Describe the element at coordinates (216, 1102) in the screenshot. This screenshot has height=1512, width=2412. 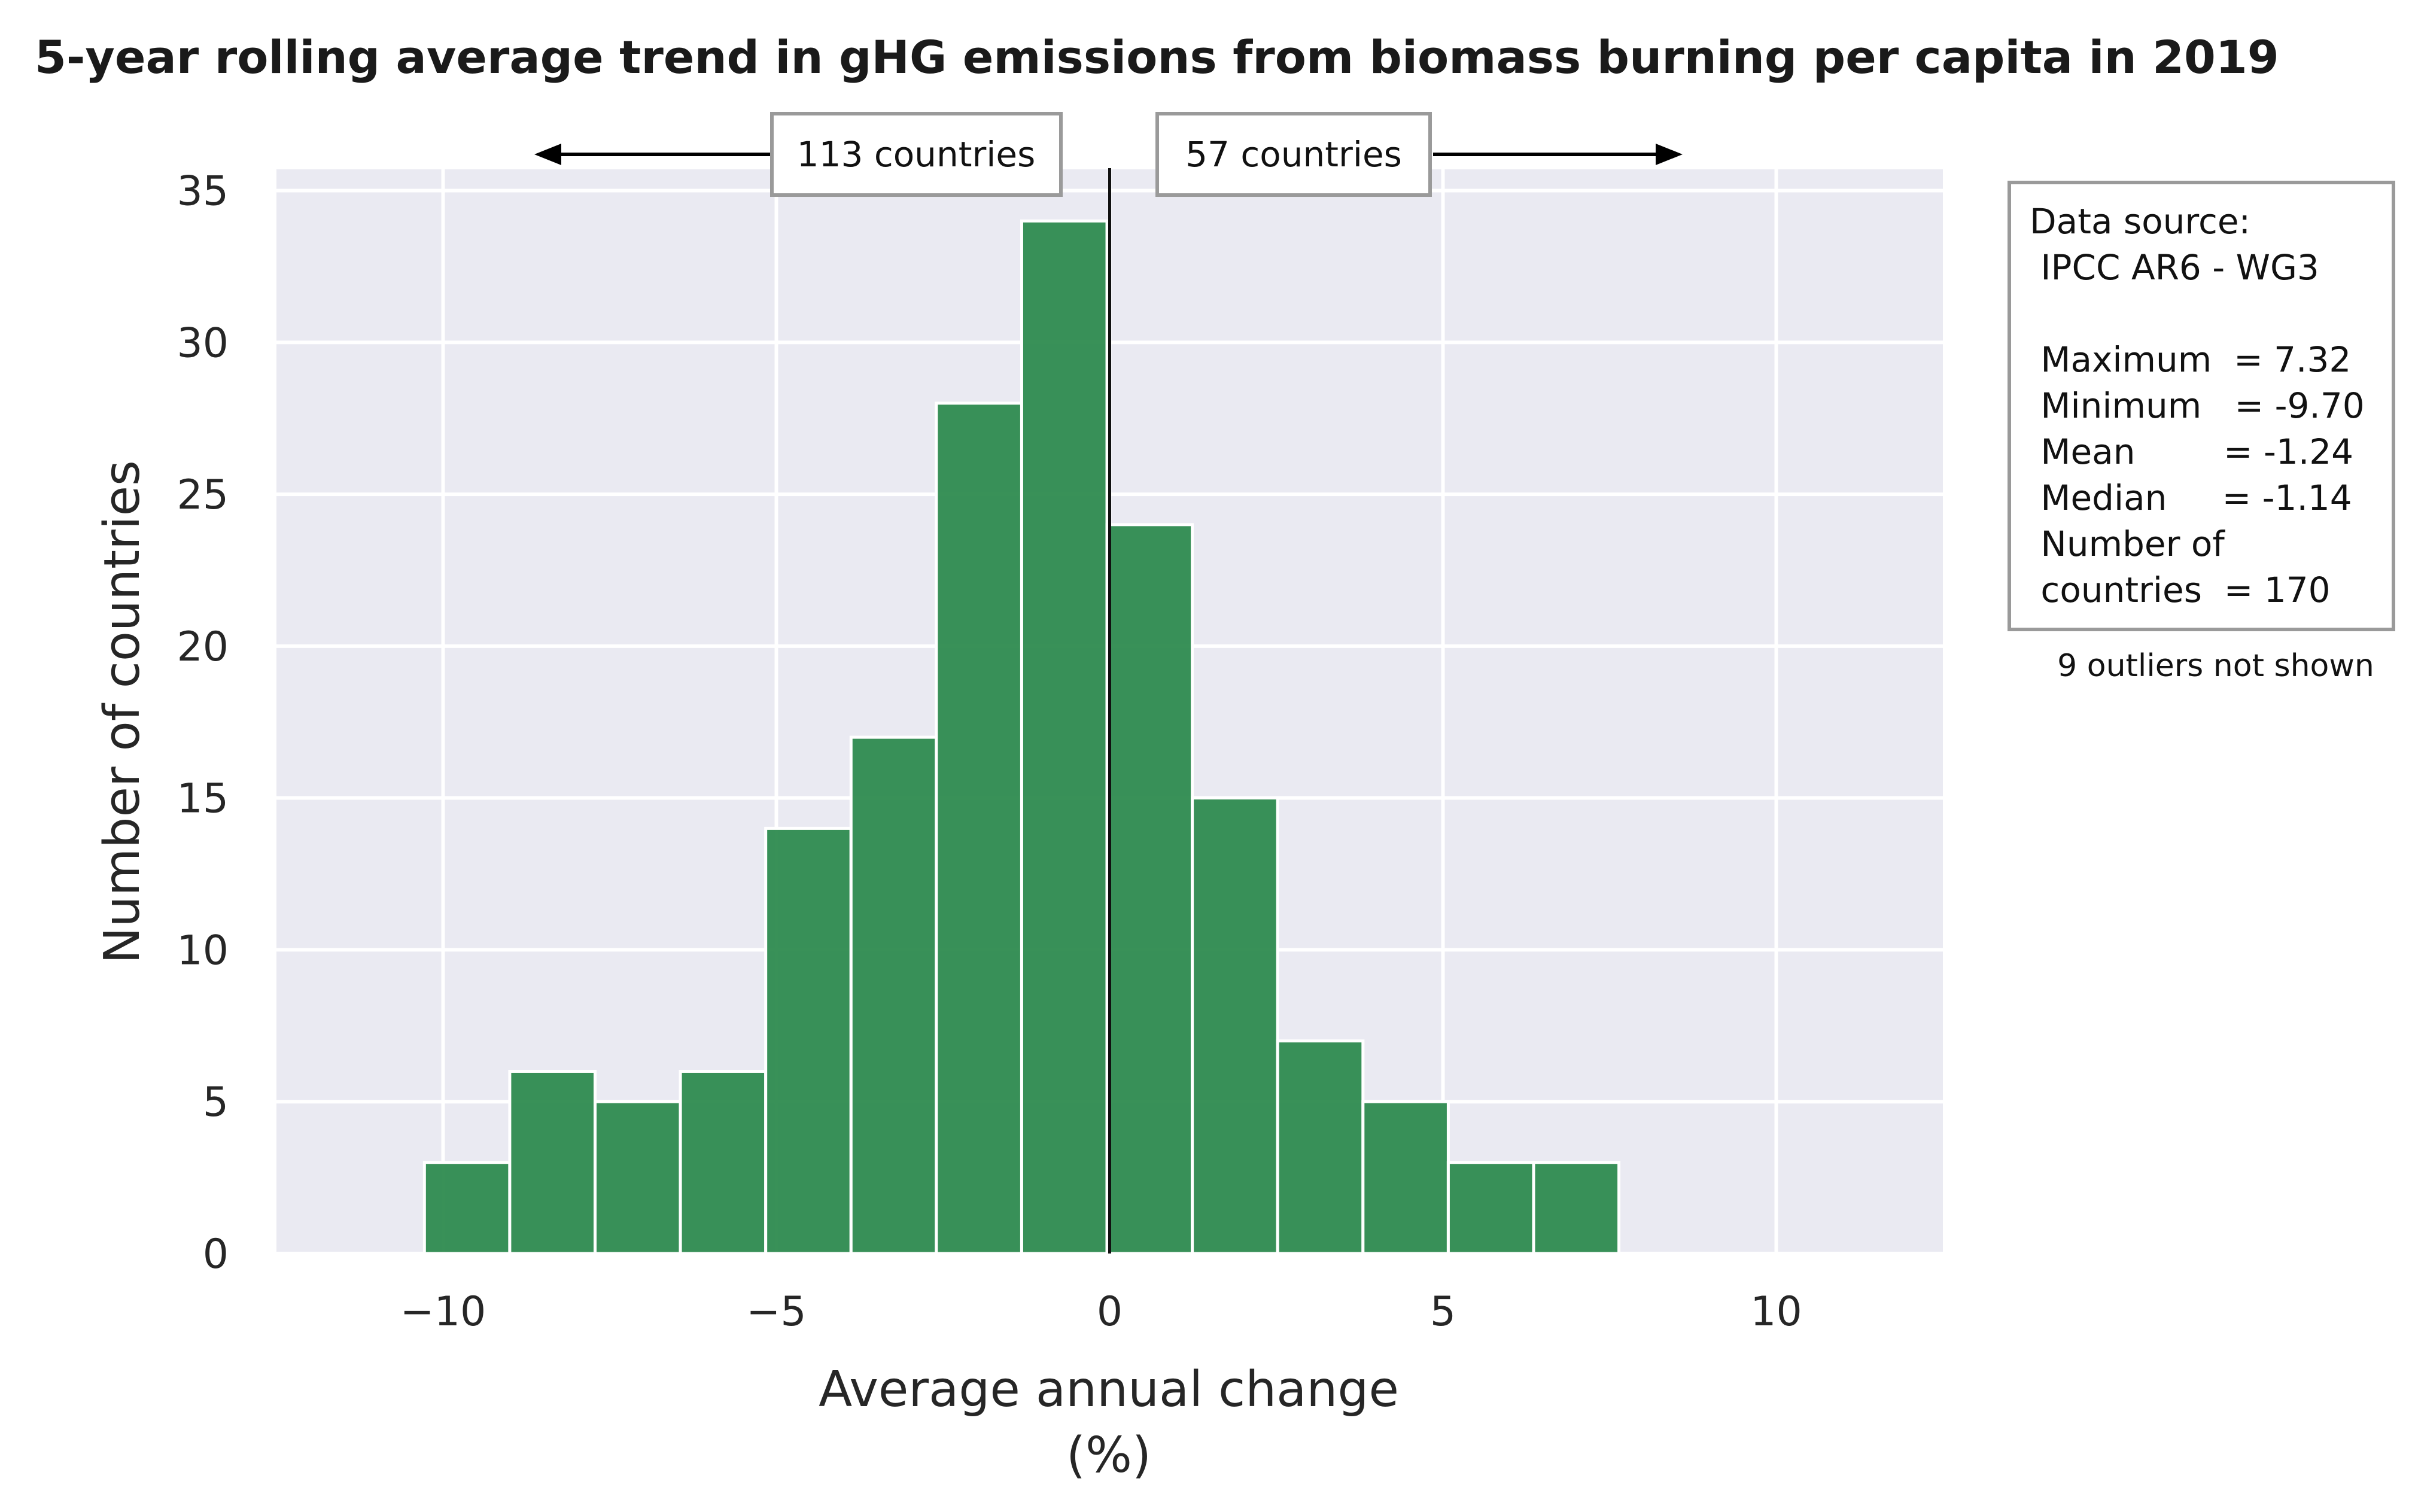
I see `y-tick-label: 5` at that location.